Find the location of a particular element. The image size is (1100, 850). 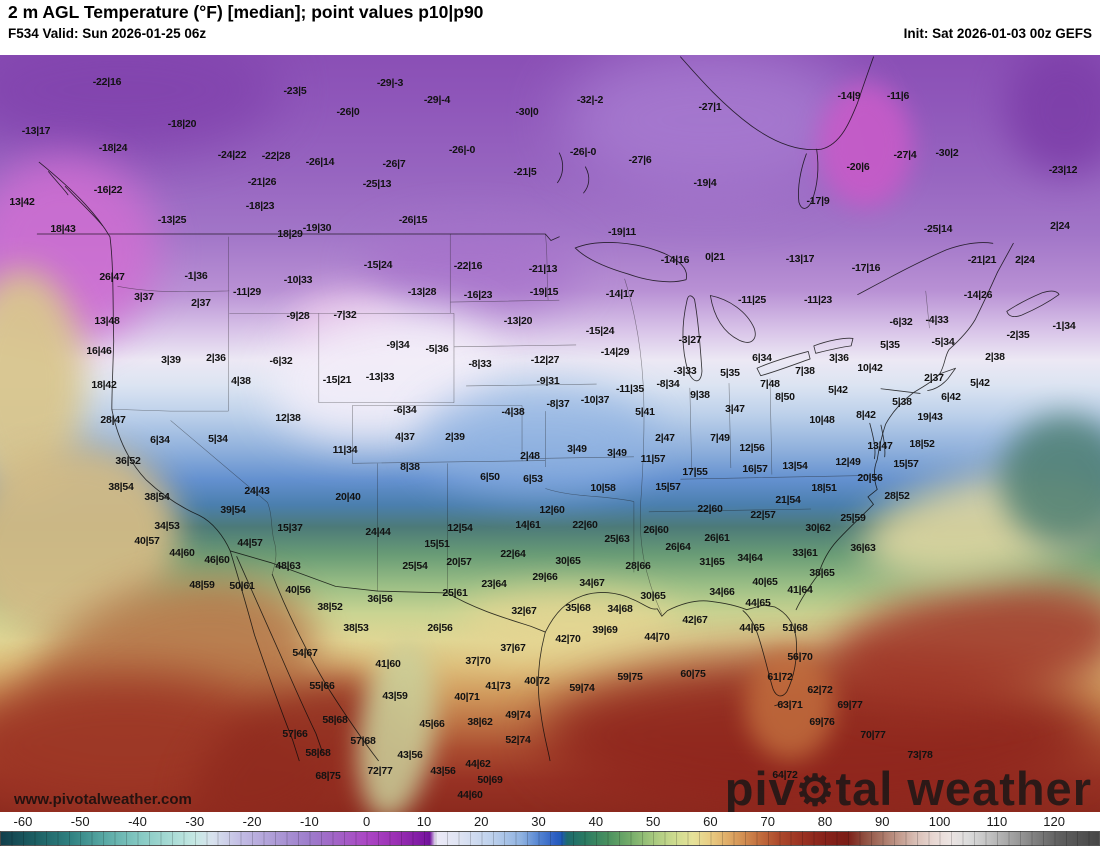

point-value: 5|41 is located at coordinates (645, 412).